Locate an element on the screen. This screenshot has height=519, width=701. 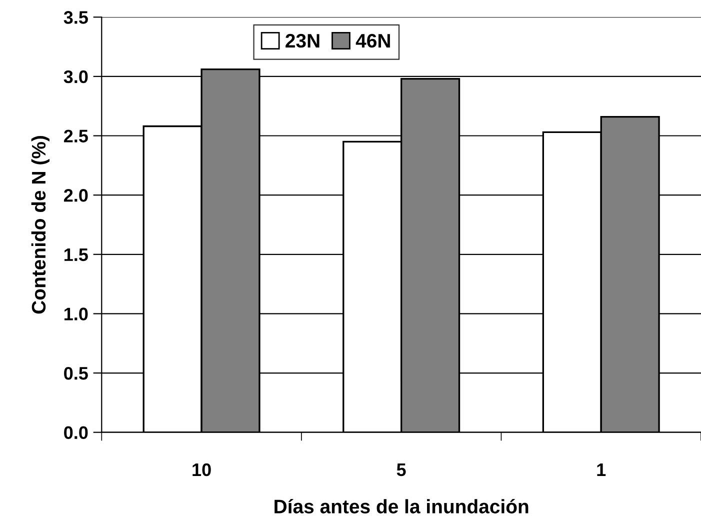
legend-label: 46N is located at coordinates (373, 41).